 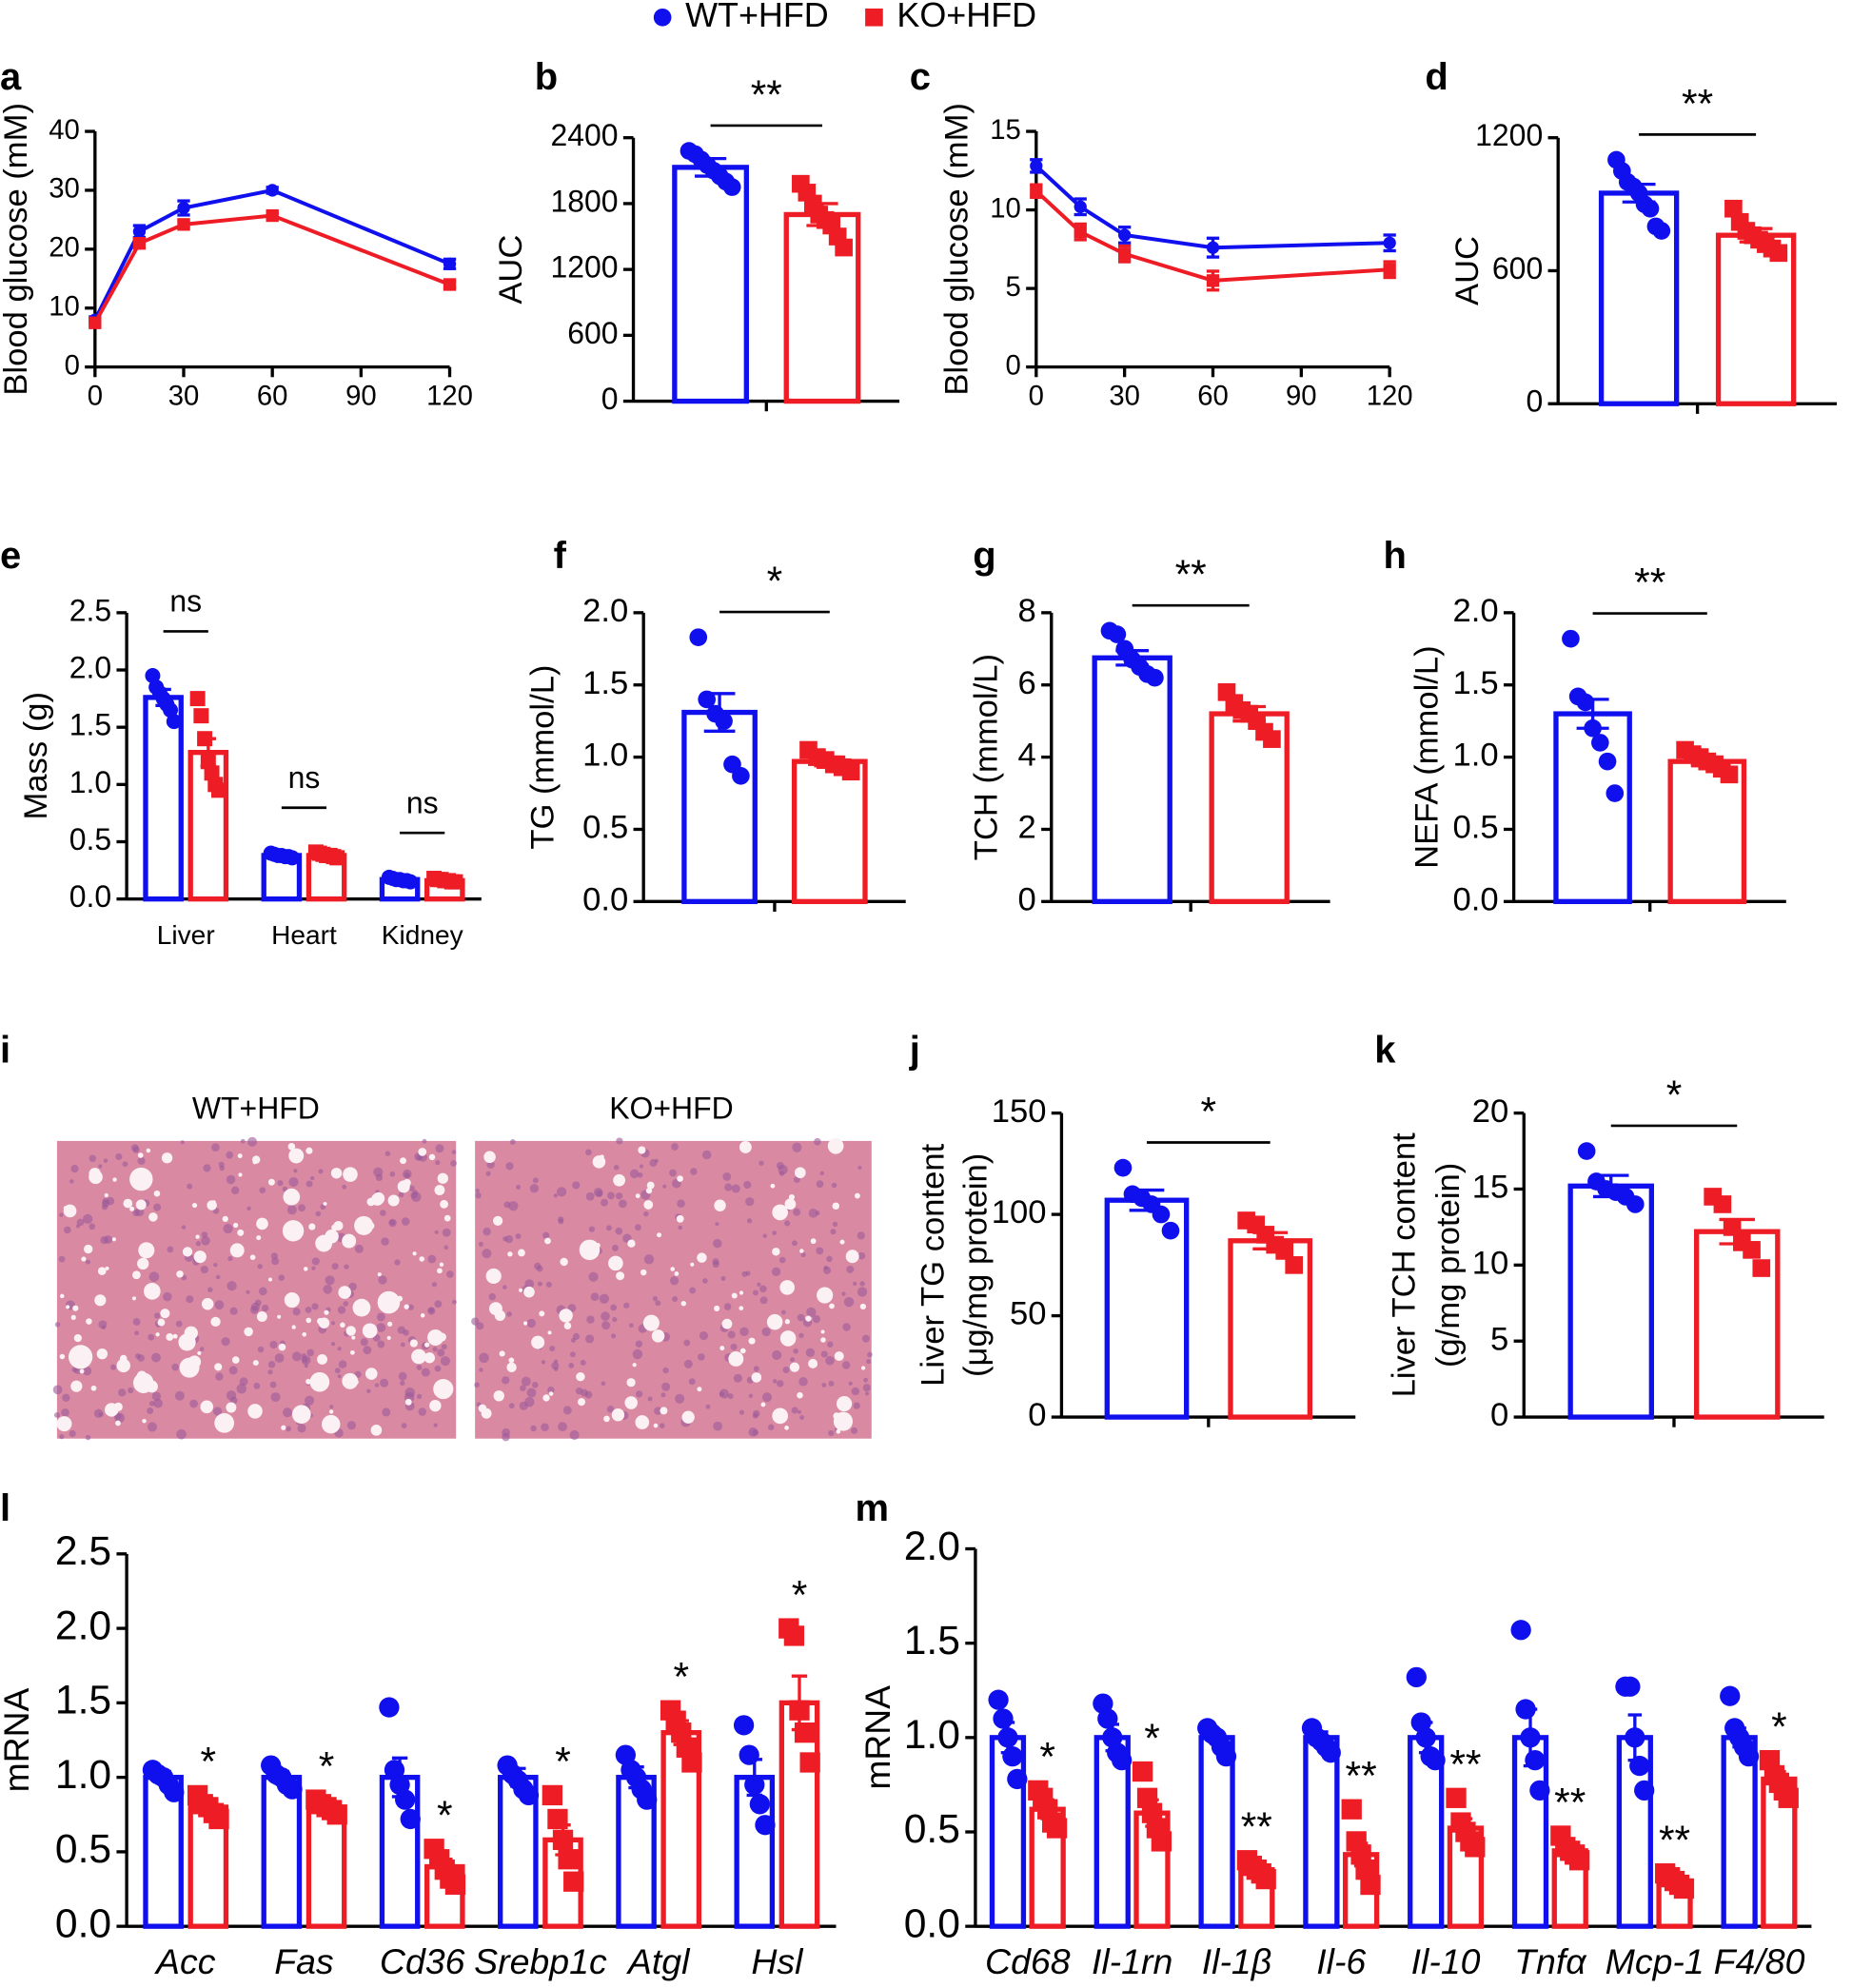 What do you see at coordinates (1476, 611) in the screenshot?
I see `y-tick-label: 2.0` at bounding box center [1476, 611].